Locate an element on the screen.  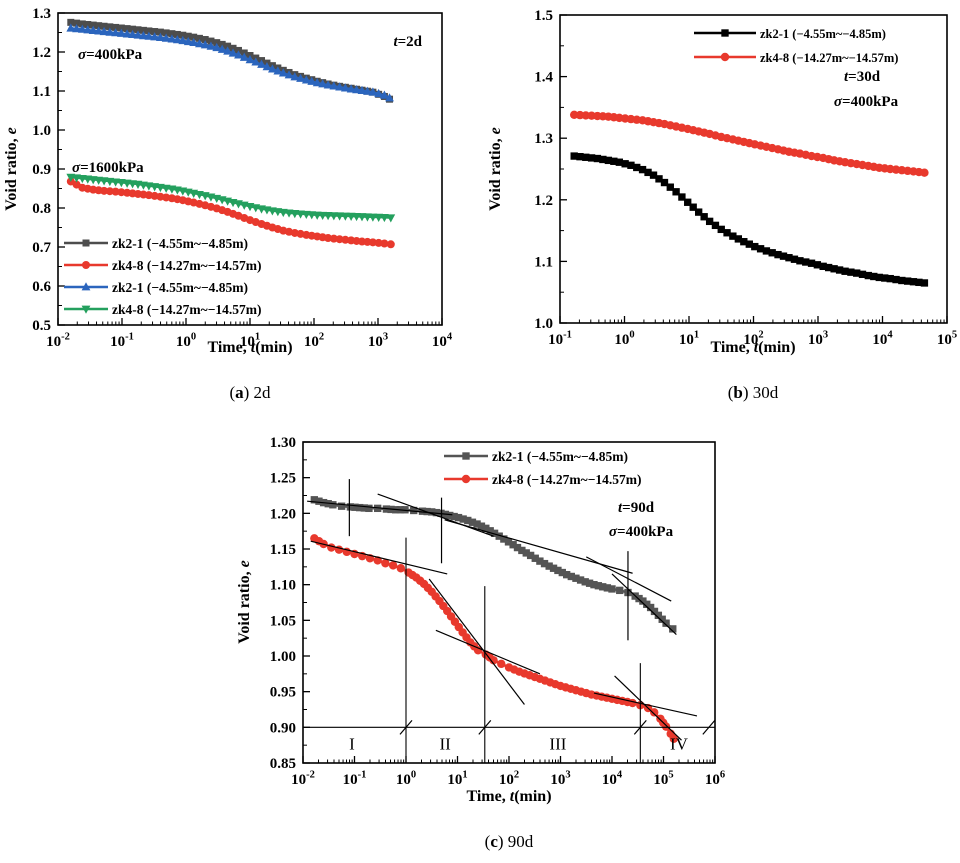
svg-text: 1.00 is located at coordinates (283, 657).